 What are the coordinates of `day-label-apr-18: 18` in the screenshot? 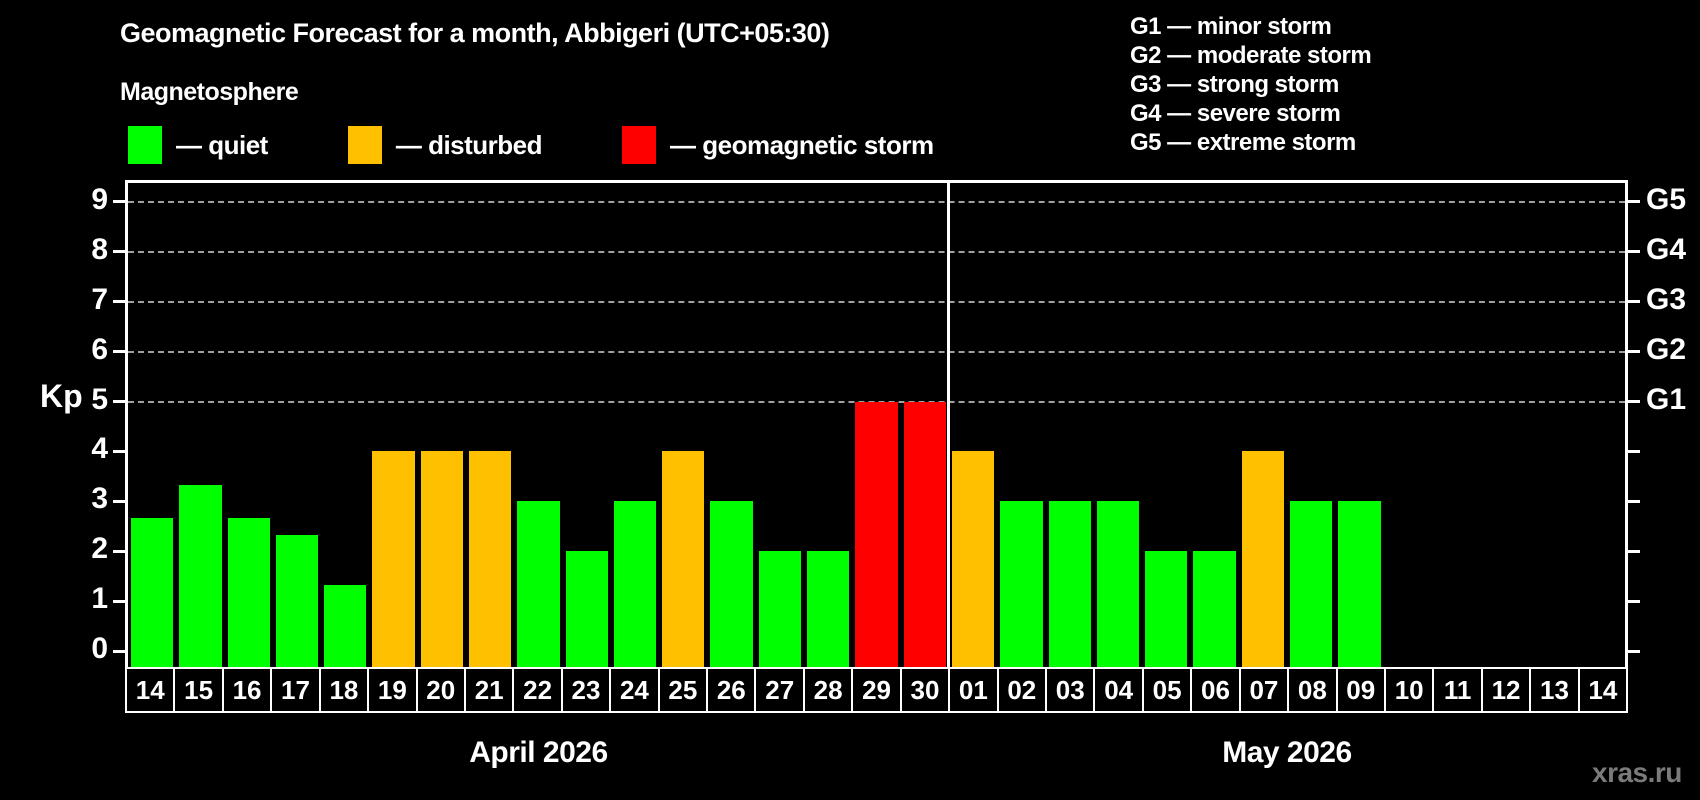 It's located at (344, 690).